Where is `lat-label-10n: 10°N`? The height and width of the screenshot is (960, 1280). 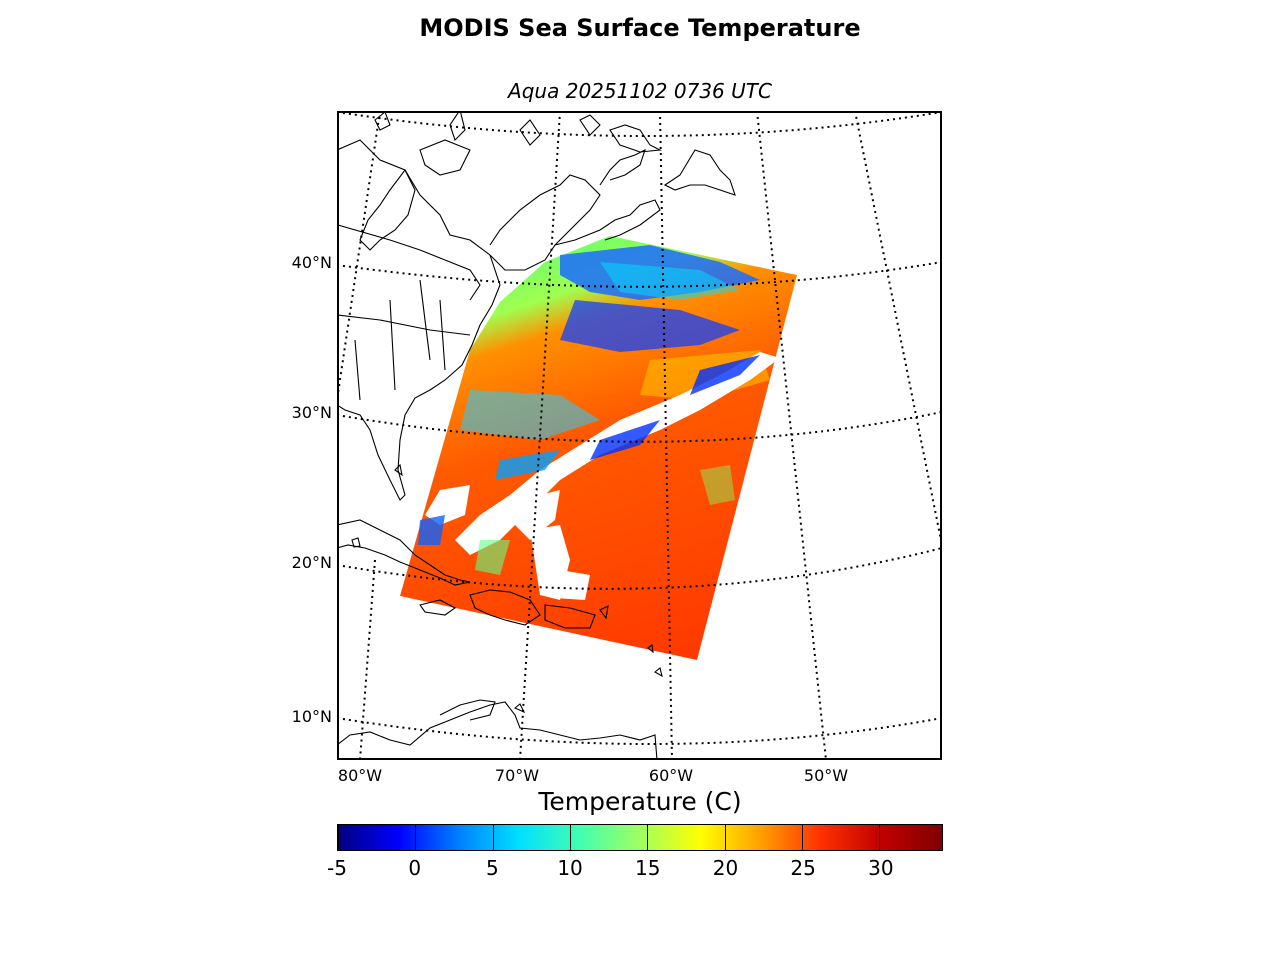 lat-label-10n: 10°N is located at coordinates (311, 716).